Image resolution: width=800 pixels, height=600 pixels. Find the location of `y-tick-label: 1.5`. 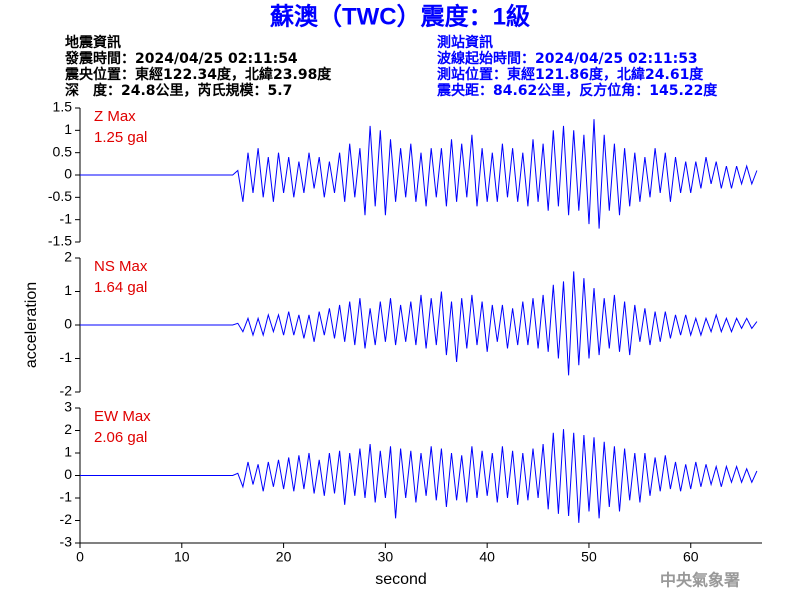

y-tick-label: 1.5 is located at coordinates (63, 107).